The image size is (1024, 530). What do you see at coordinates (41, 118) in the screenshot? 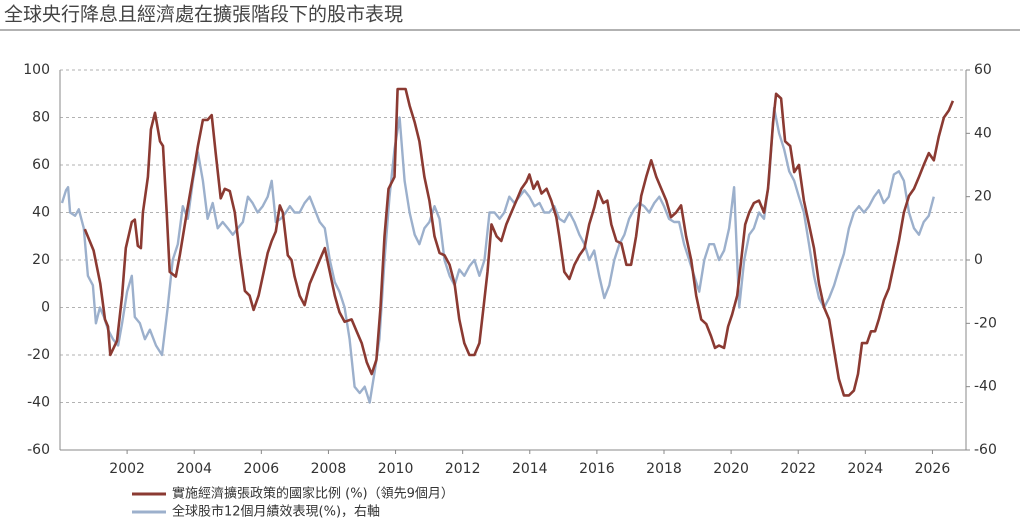
I see `y-tick-label: 80` at bounding box center [41, 118].